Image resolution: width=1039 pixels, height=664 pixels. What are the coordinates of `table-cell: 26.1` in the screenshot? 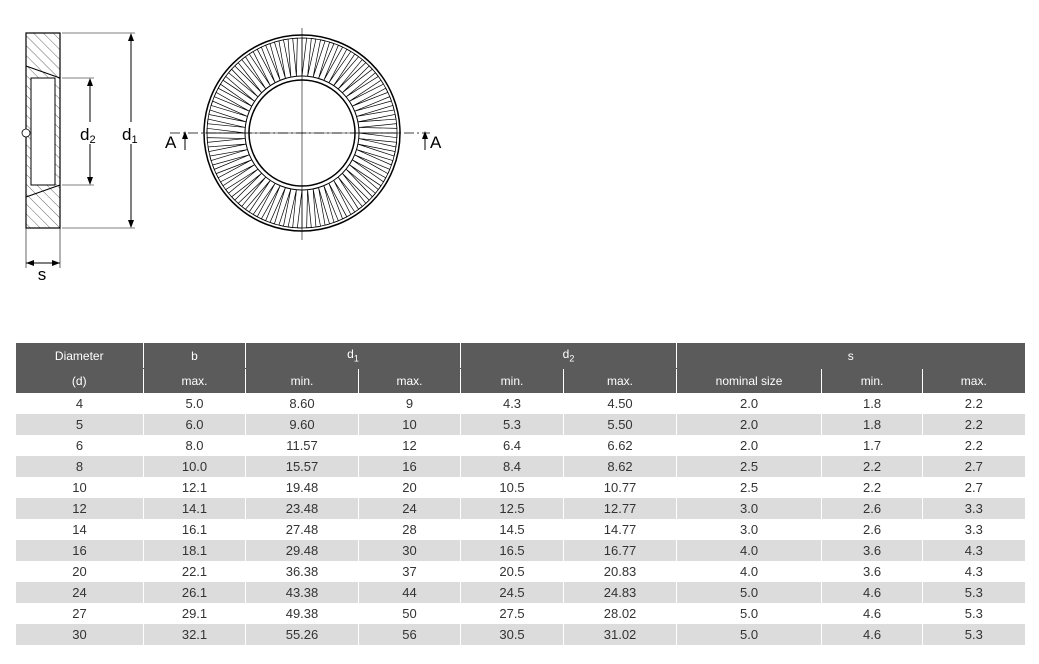 It's located at (194, 592).